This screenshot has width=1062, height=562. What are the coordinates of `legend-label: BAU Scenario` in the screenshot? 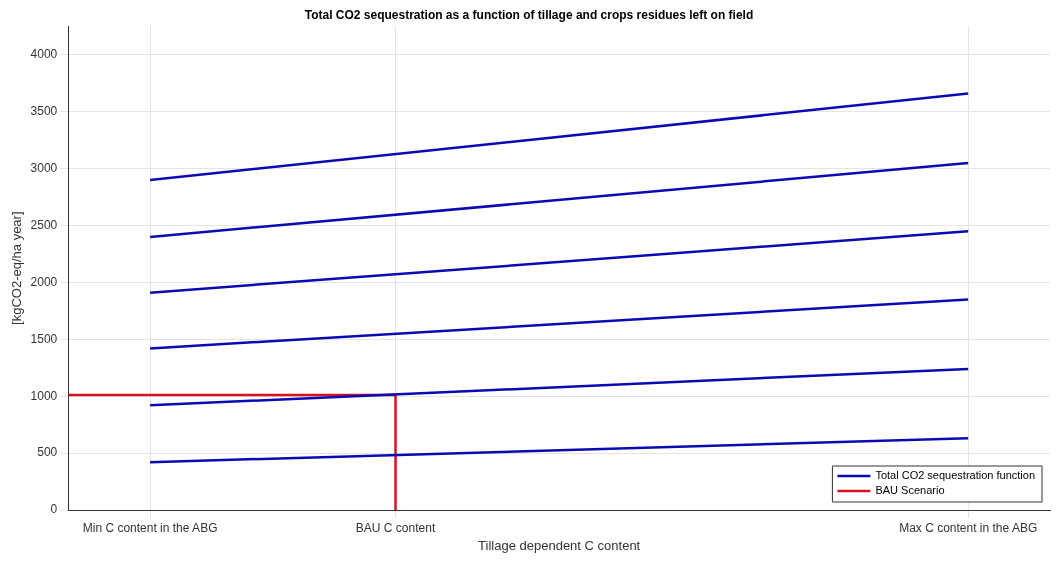 It's located at (910, 490).